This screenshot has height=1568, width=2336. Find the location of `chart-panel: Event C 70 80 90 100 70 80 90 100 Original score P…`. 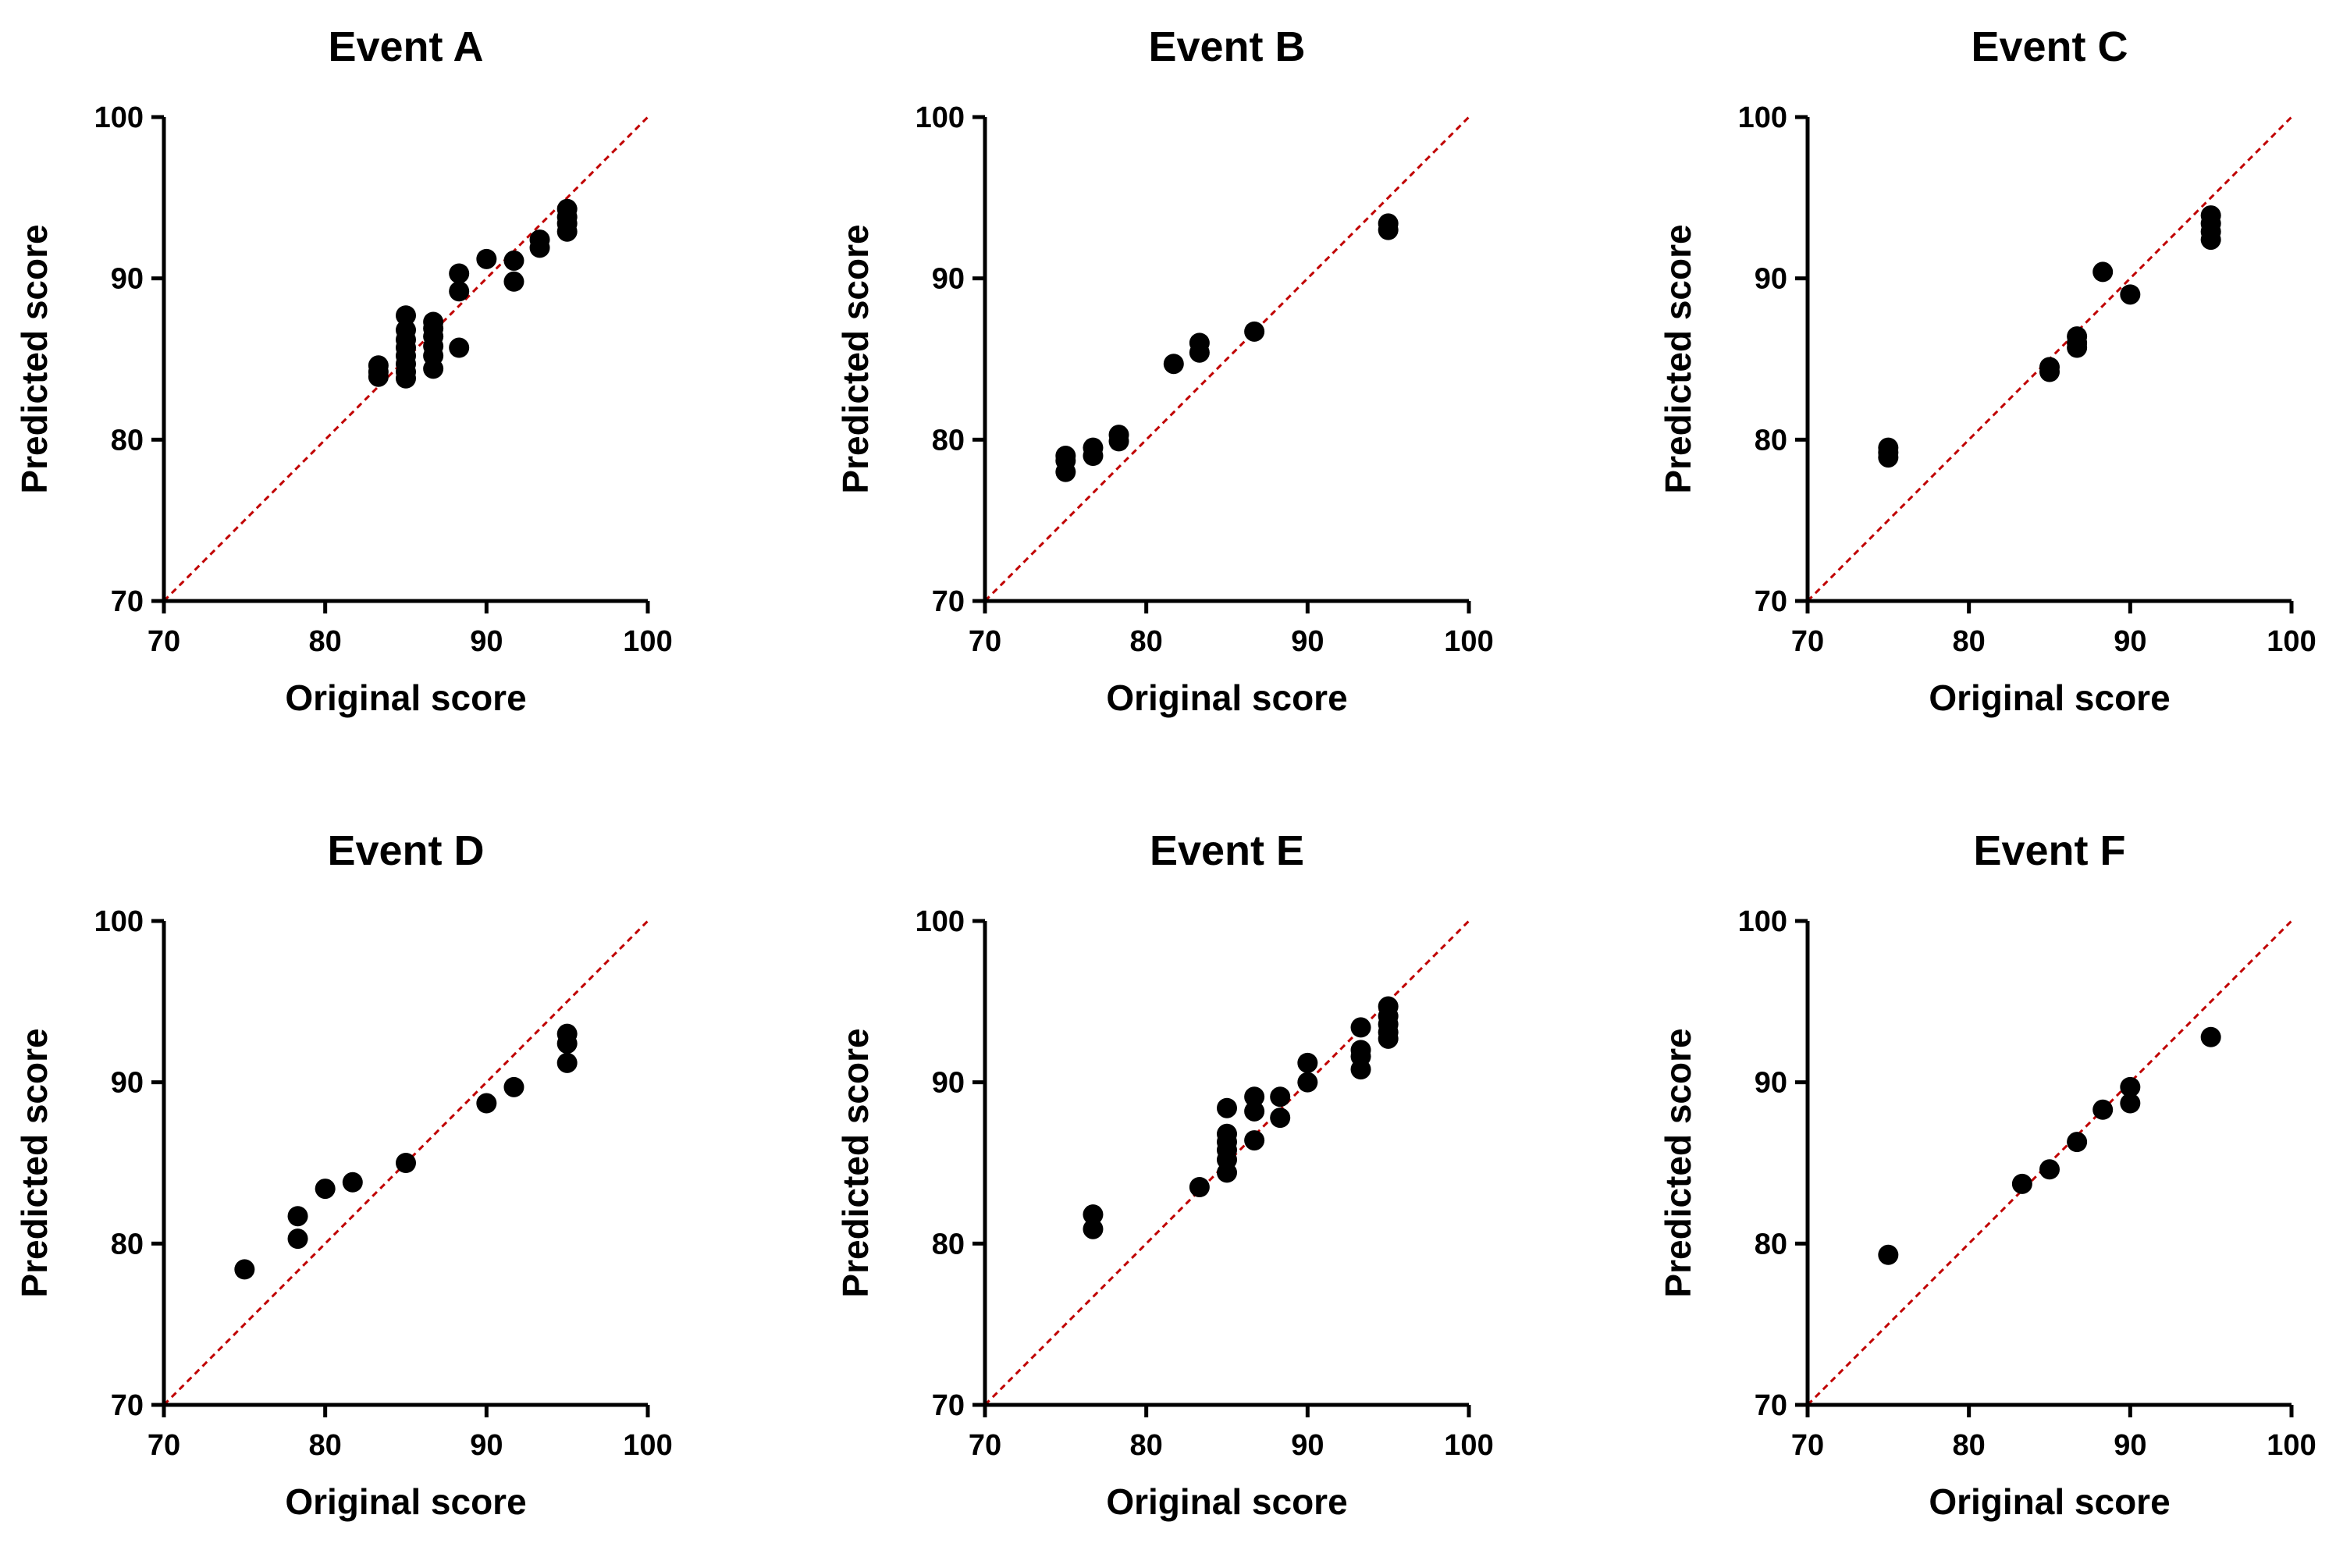

chart-panel: Event C 70 80 90 100 70 80 90 100 Original score P… is located at coordinates (1987, 370).